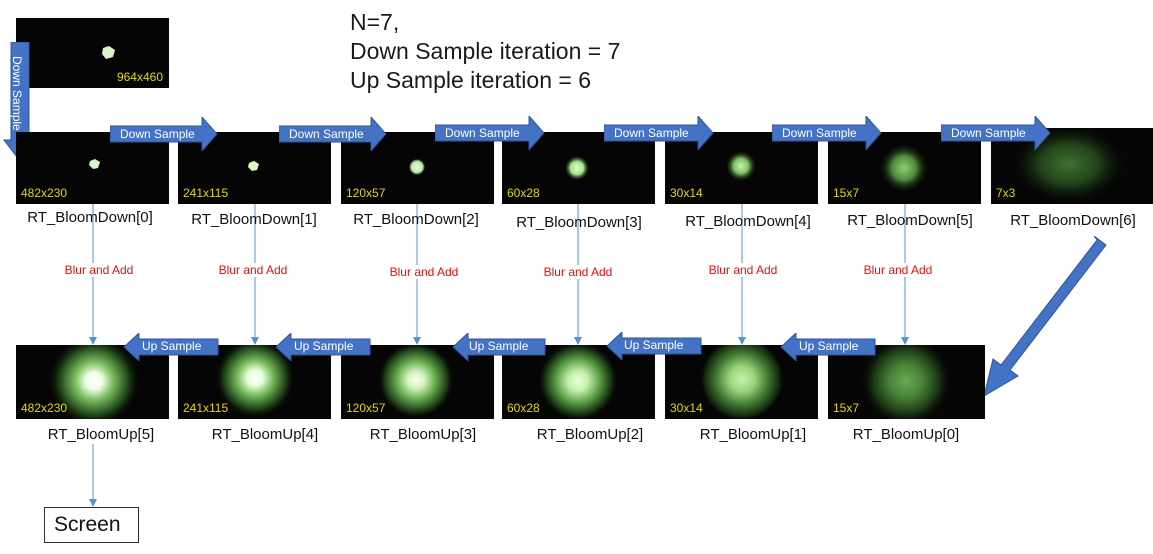 The height and width of the screenshot is (554, 1153). I want to click on up-label-0: RT_BloomUp[5], so click(101, 434).